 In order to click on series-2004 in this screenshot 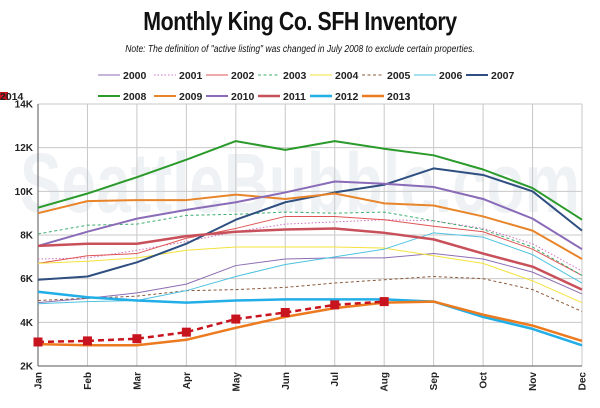, I will do `click(310, 275)`.